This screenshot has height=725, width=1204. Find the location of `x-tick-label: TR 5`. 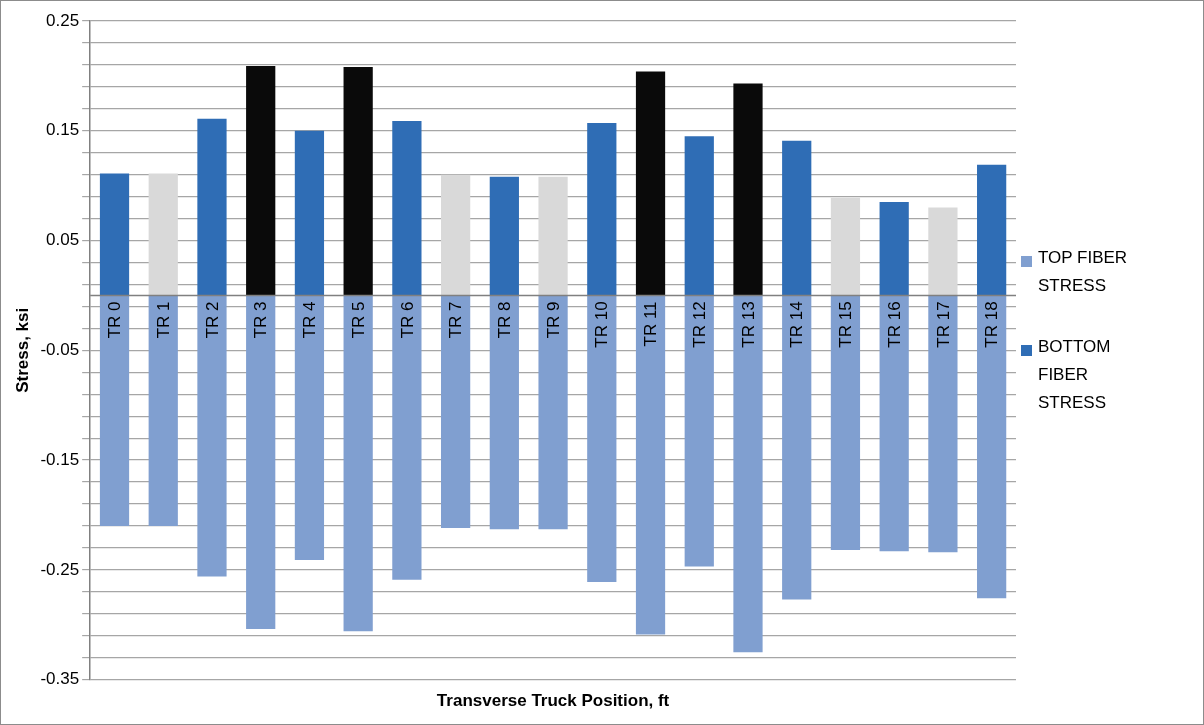

x-tick-label: TR 5 is located at coordinates (358, 320).